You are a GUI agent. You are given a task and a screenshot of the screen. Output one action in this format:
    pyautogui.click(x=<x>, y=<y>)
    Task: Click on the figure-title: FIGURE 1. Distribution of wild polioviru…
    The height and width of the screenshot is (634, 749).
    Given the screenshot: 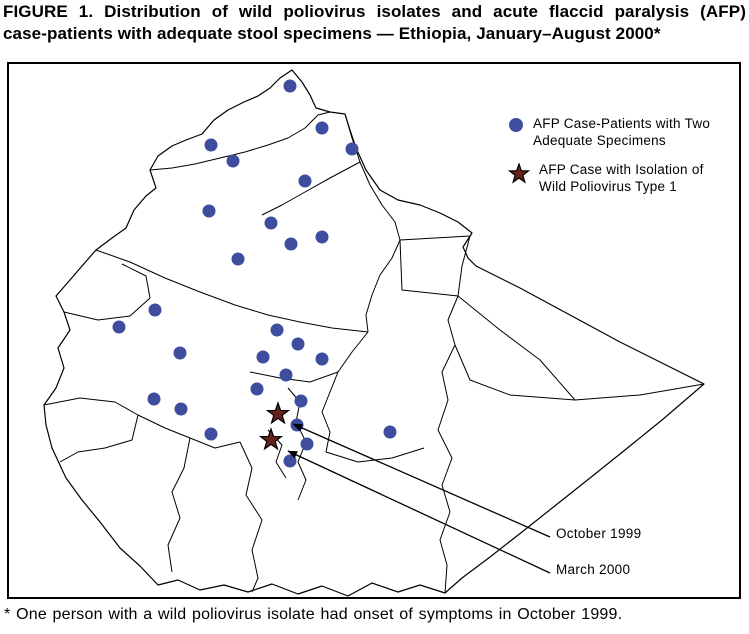 What is the action you would take?
    pyautogui.click(x=374, y=23)
    